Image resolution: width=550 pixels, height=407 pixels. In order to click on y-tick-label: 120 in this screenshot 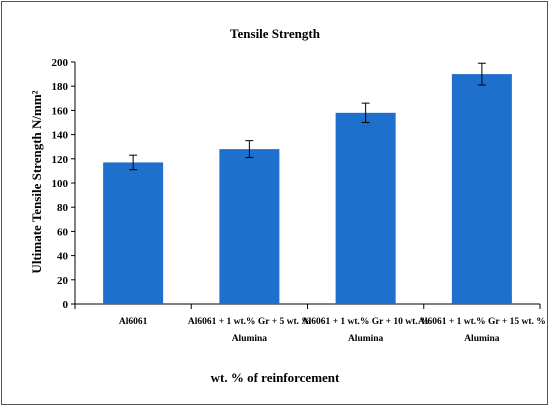, I will do `click(60, 160)`.